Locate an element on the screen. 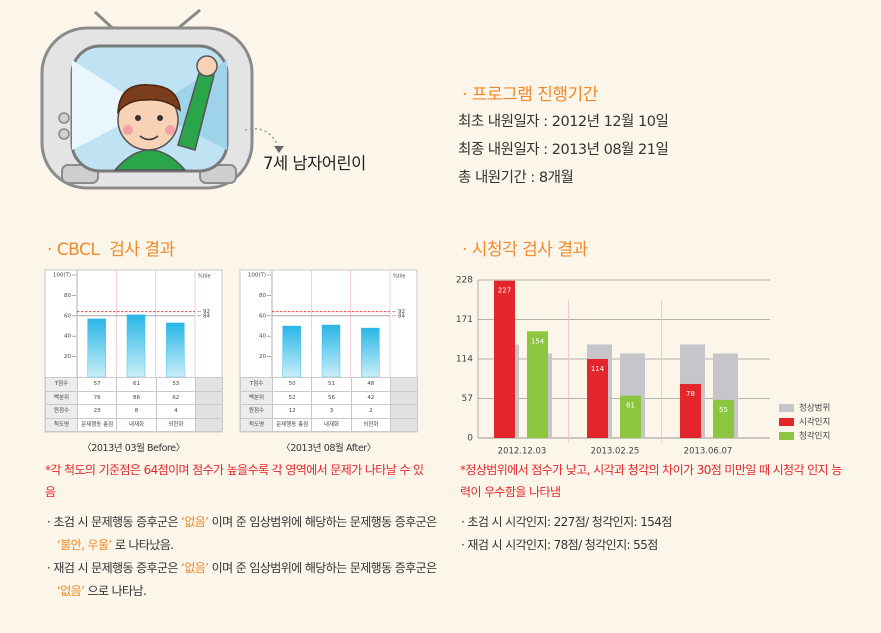  table-row: T점수 57 61 53 is located at coordinates (134, 384).